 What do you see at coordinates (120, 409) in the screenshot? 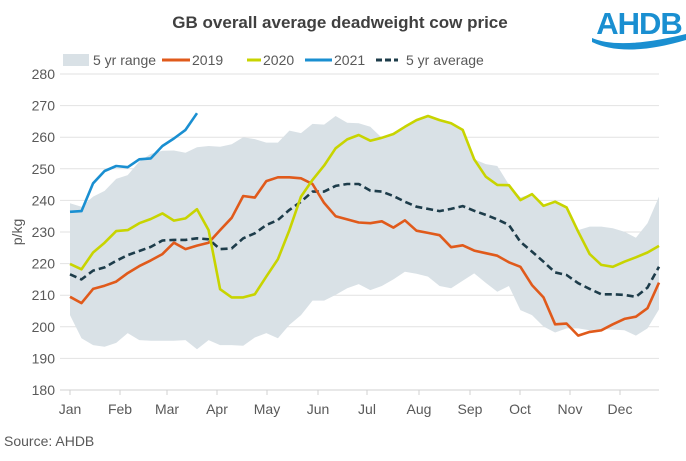
I see `x-tick-label: Feb` at bounding box center [120, 409].